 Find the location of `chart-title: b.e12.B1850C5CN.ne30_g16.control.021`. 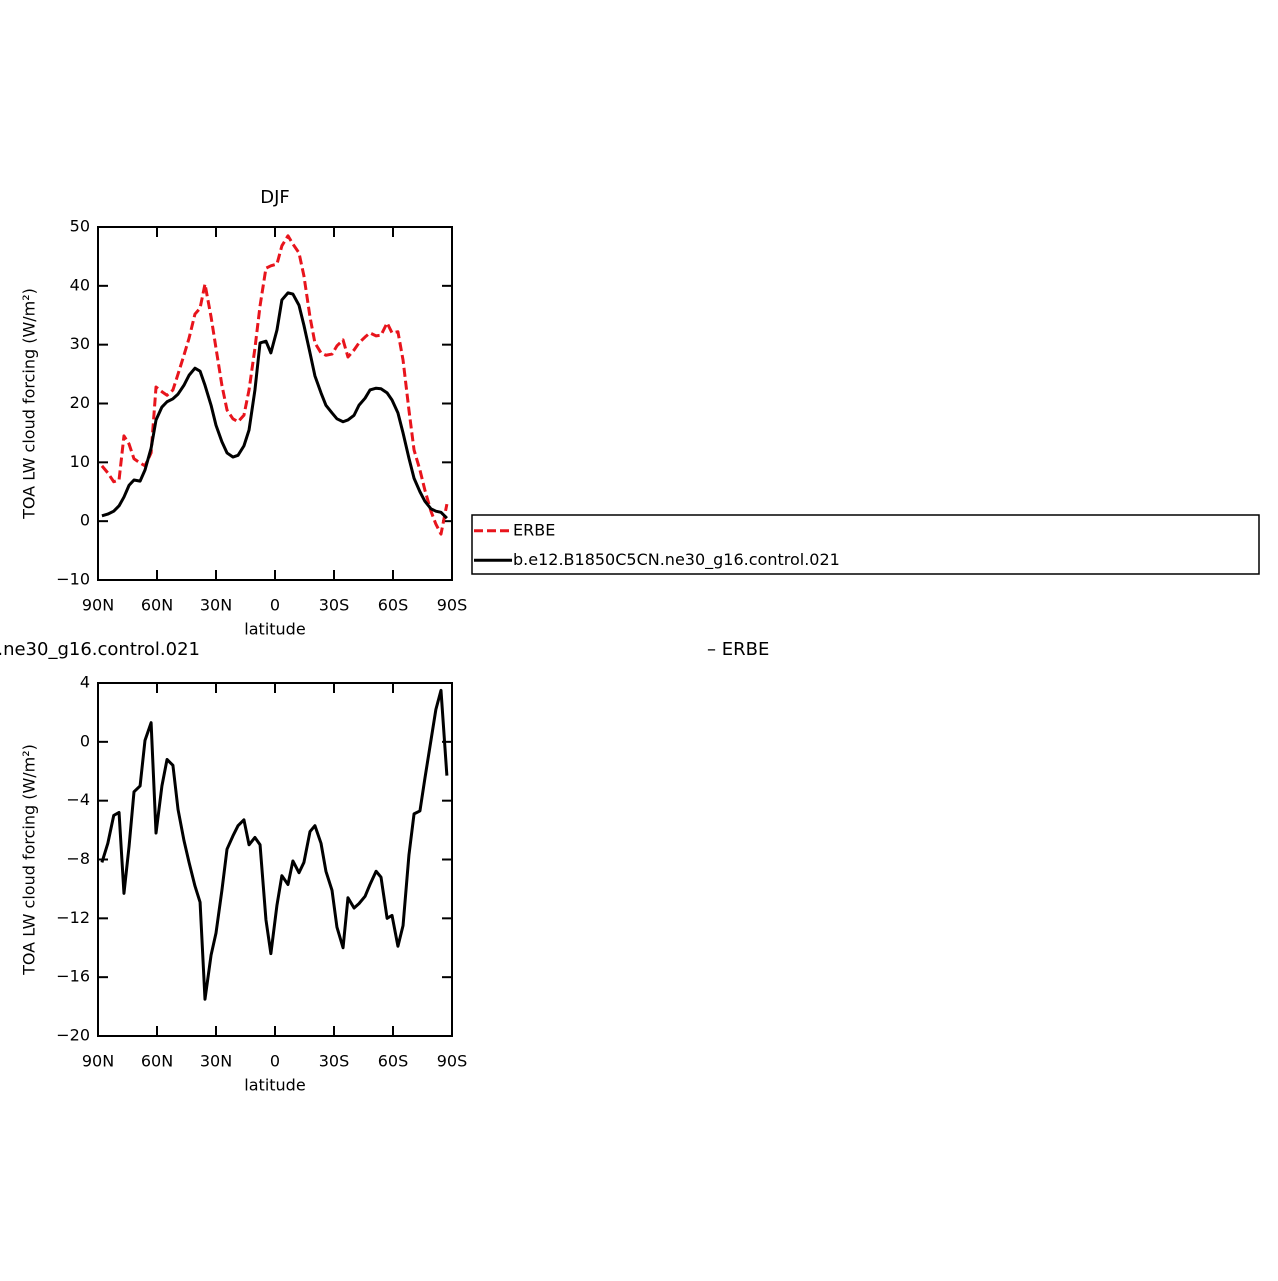

chart-title: b.e12.B1850C5CN.ne30_g16.control.021 is located at coordinates (100, 649).